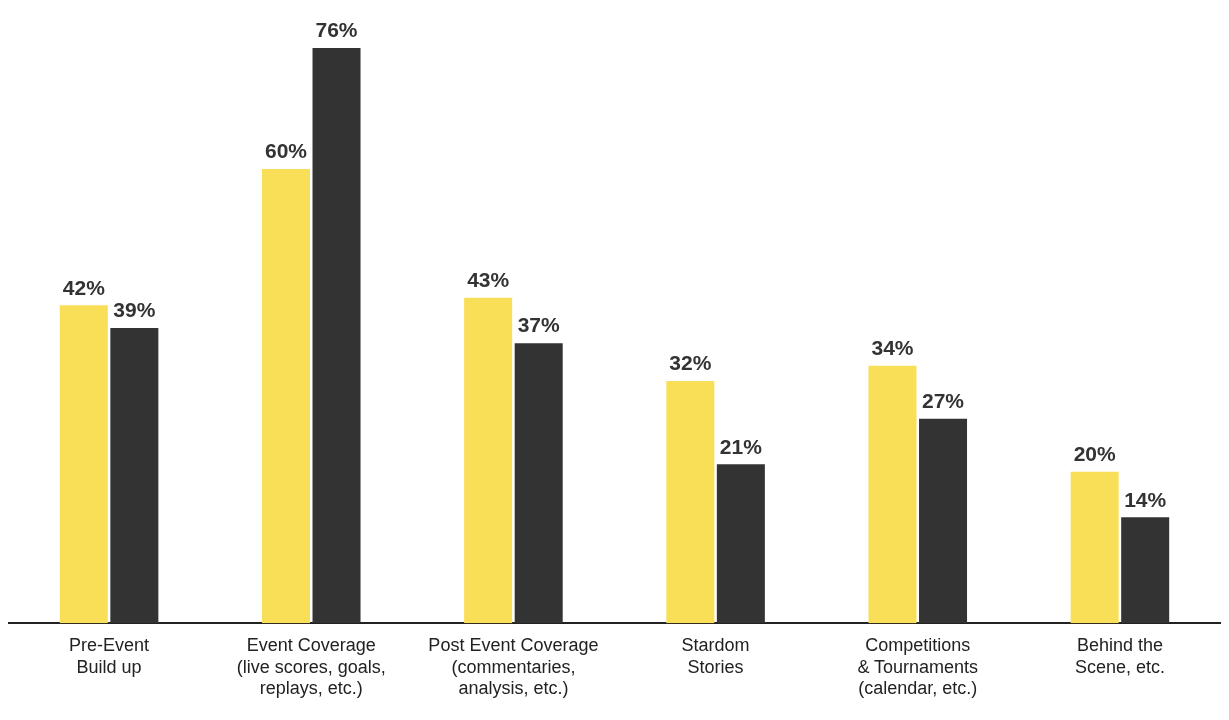 This screenshot has width=1229, height=720. What do you see at coordinates (1119, 655) in the screenshot?
I see `x-tick-label: Behind the Scene, etc.` at bounding box center [1119, 655].